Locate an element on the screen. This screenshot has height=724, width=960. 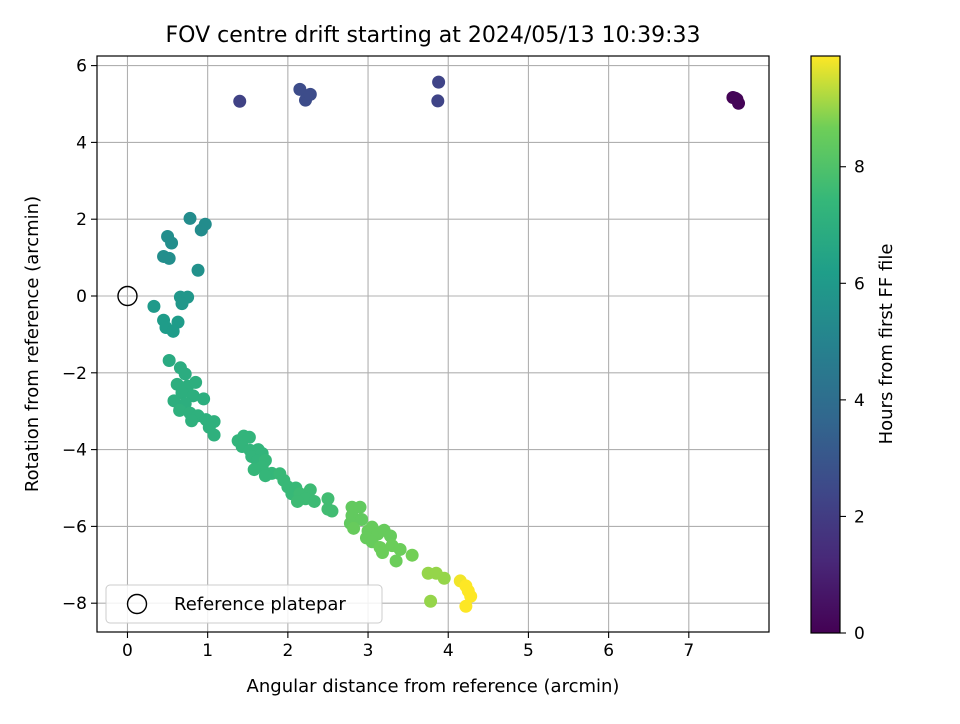
x-tick-label: 0 is located at coordinates (127, 651).